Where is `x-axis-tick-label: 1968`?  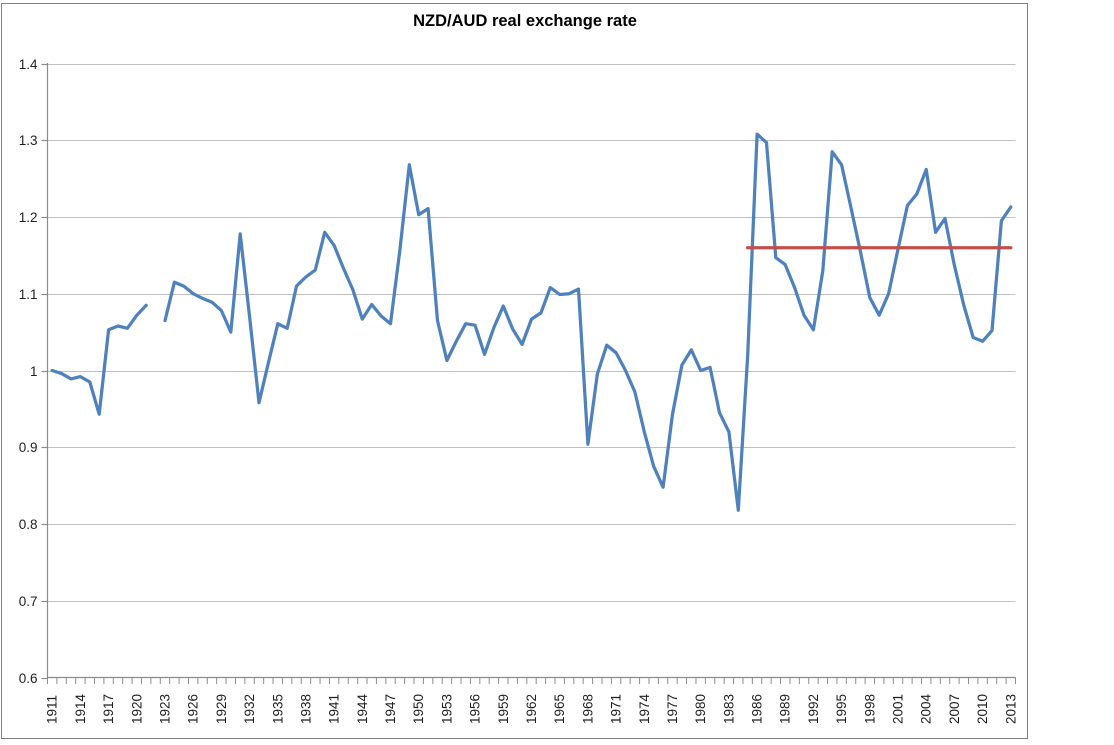
x-axis-tick-label: 1968 is located at coordinates (587, 709).